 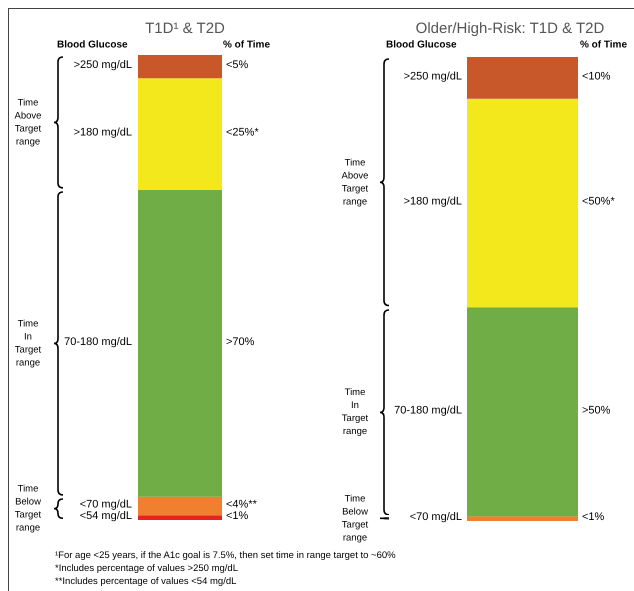 What do you see at coordinates (243, 132) in the screenshot?
I see `text: <25%*` at bounding box center [243, 132].